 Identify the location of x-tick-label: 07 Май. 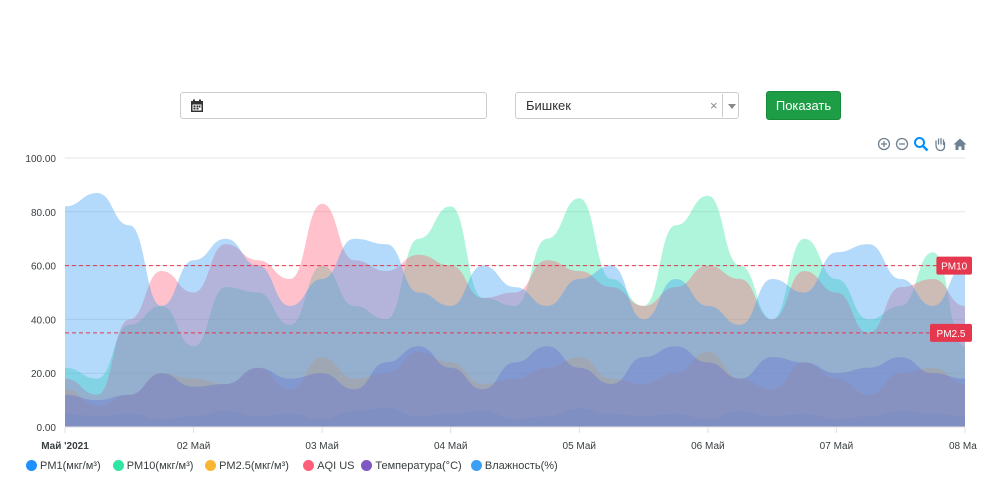
(837, 446).